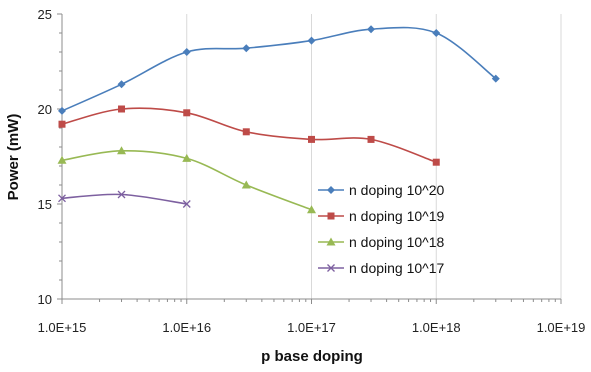 The image size is (591, 372). I want to click on y-tick-label: 10, so click(45, 299).